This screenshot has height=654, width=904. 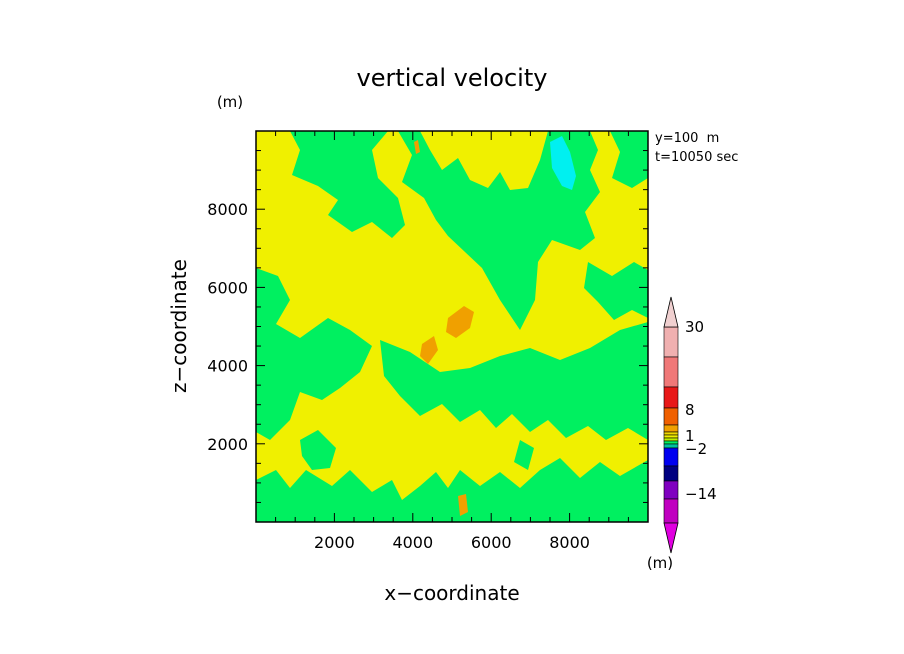 What do you see at coordinates (701, 494) in the screenshot?
I see `colorbar-label: −14` at bounding box center [701, 494].